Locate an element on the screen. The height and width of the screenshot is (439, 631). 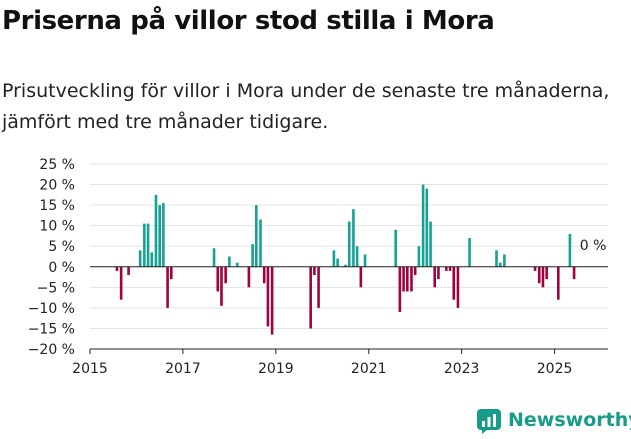
x-tick-label: 2017 is located at coordinates (183, 369).